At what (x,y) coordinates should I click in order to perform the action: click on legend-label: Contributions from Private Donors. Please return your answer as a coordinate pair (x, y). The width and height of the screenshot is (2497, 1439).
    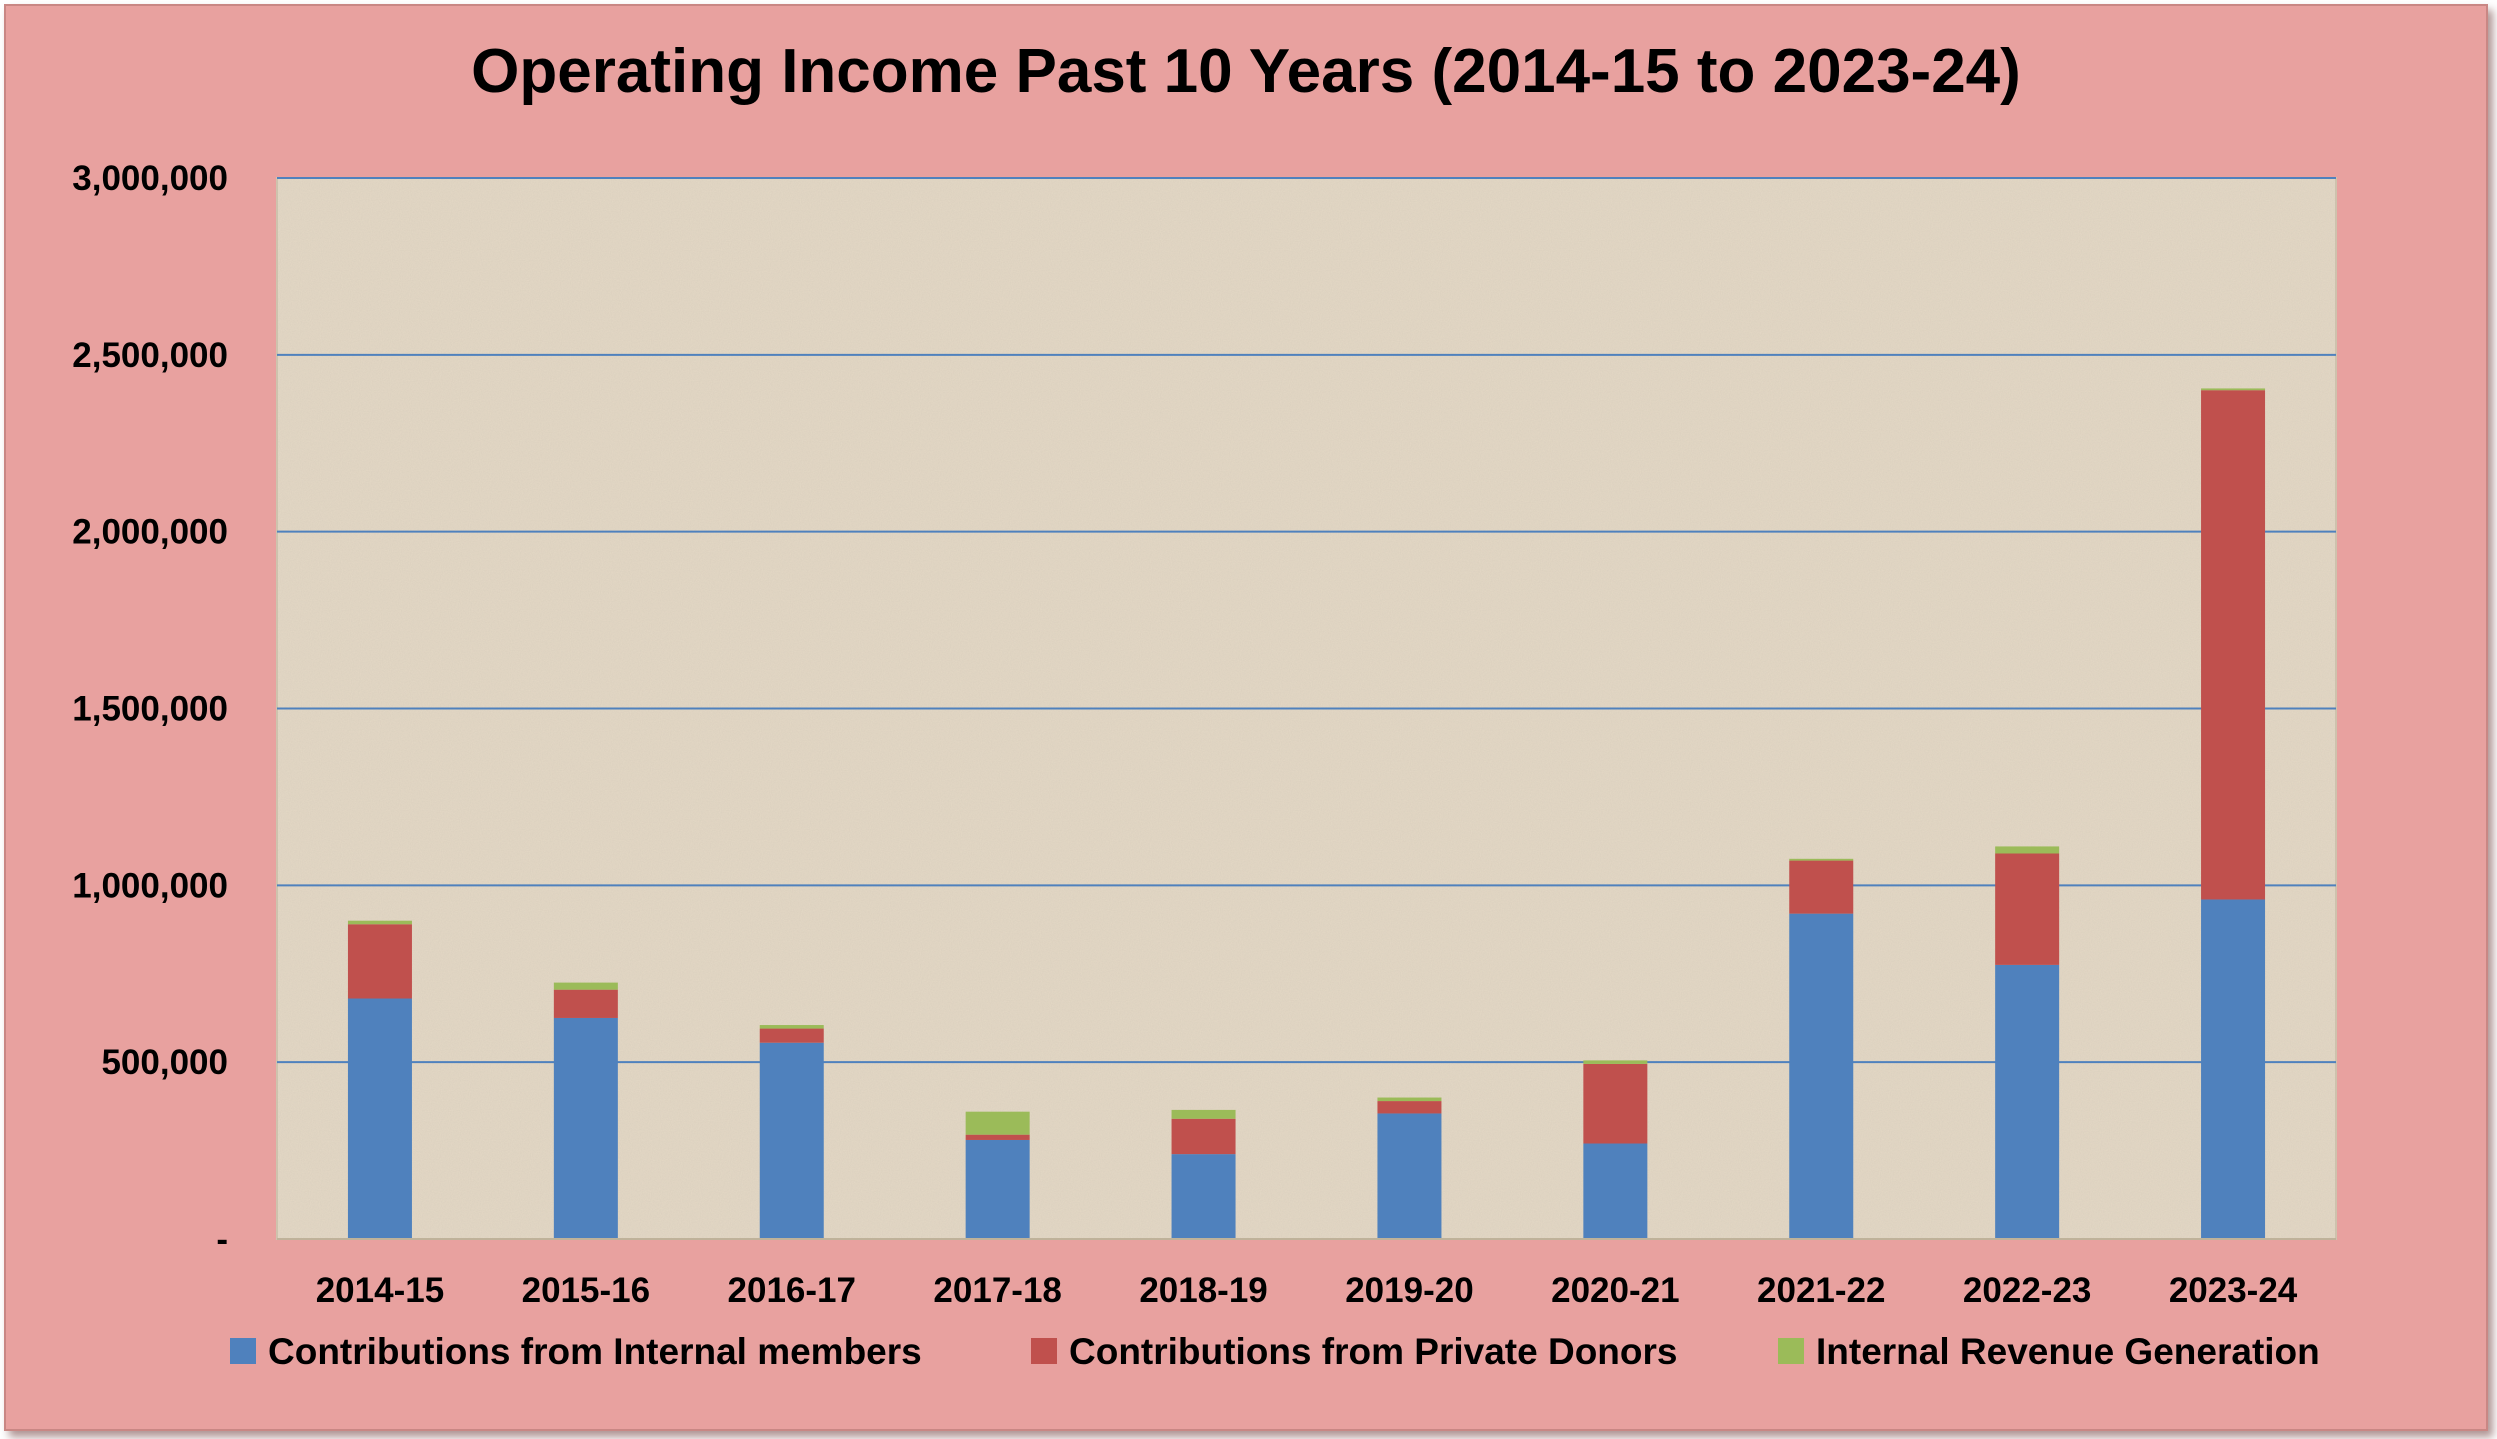
    Looking at the image, I should click on (1373, 1351).